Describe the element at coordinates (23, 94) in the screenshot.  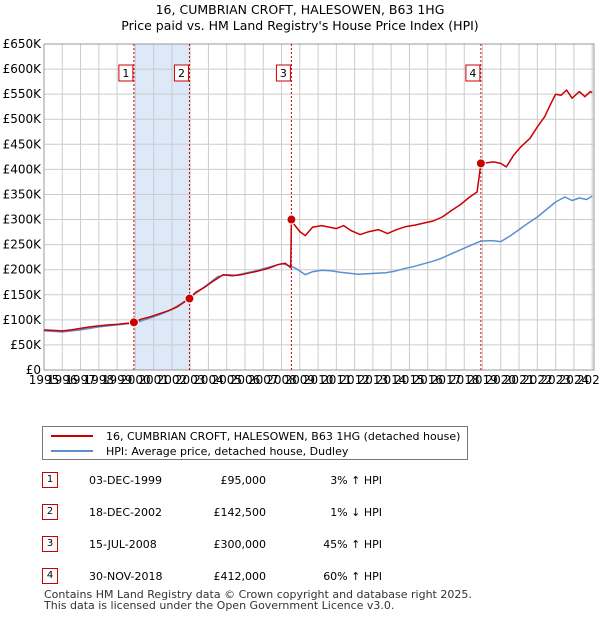
I see `y-tick-label: £550K` at that location.